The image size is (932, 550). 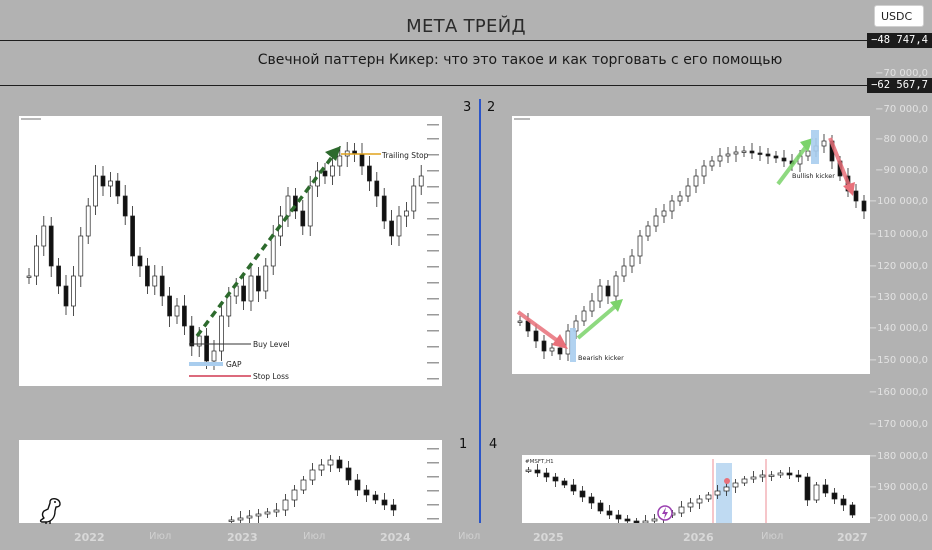 What do you see at coordinates (560, 341) in the screenshot?
I see `bearish-arrowhead` at bounding box center [560, 341].